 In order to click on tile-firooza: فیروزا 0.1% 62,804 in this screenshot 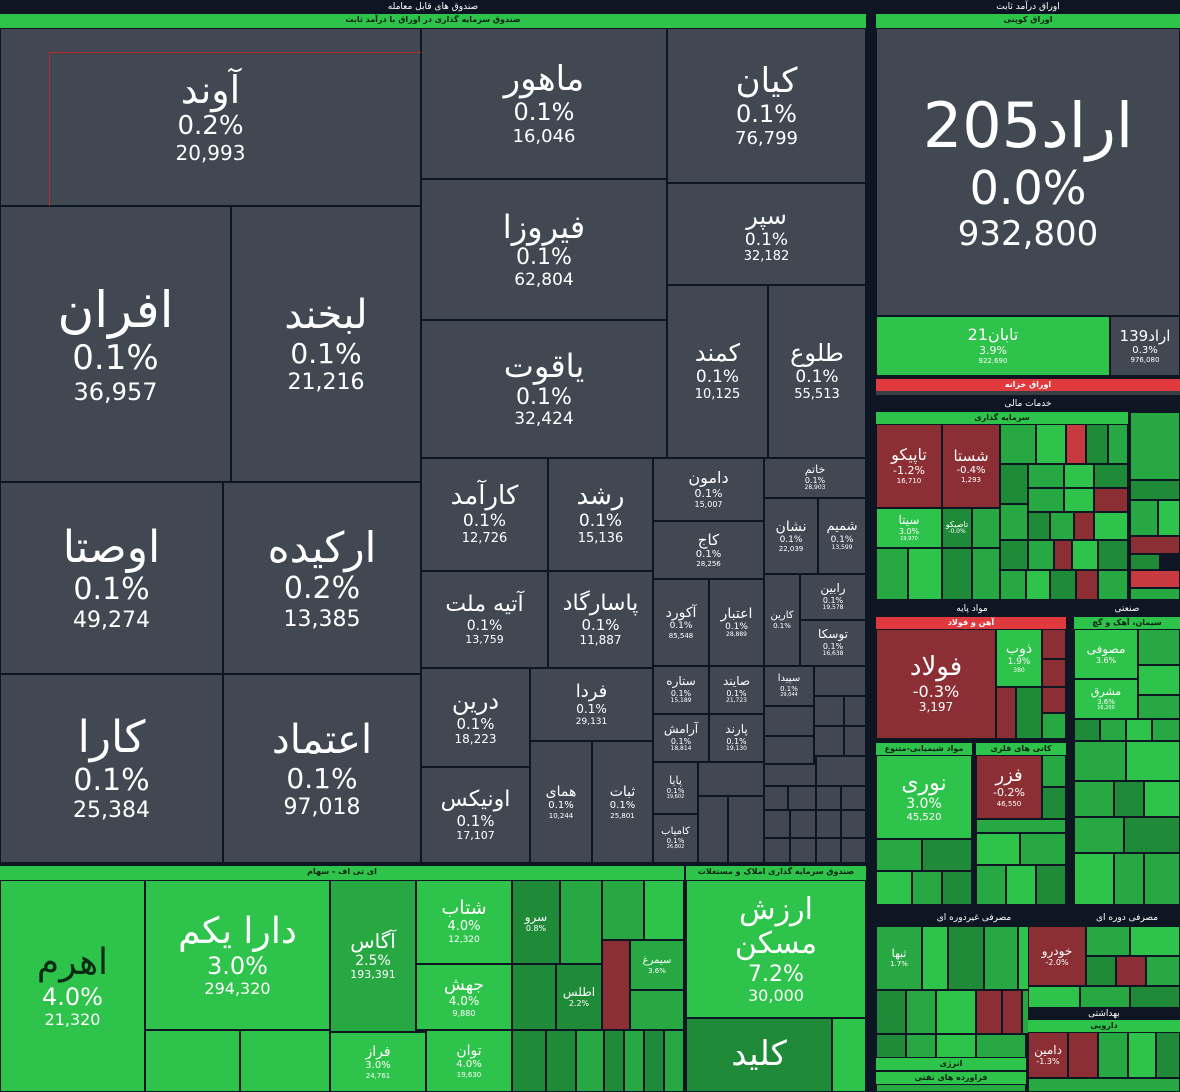, I will do `click(544, 249)`.